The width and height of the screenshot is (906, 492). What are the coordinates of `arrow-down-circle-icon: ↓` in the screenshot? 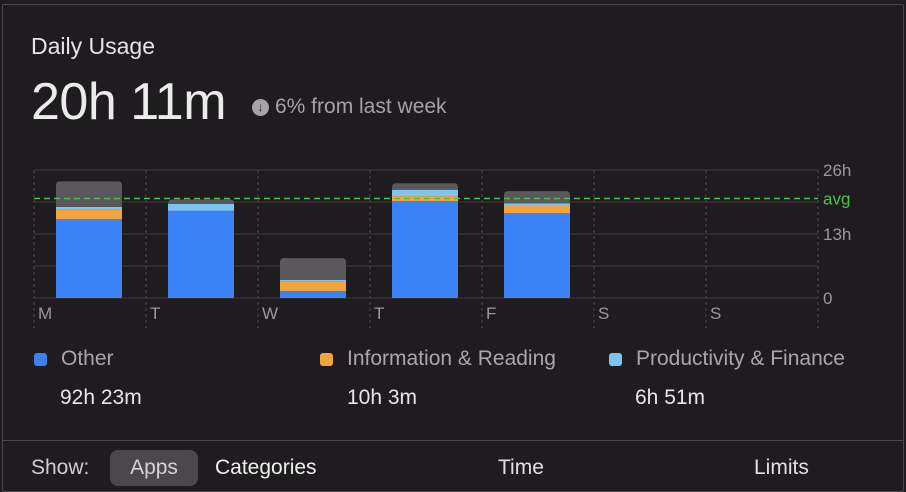 It's located at (260, 107).